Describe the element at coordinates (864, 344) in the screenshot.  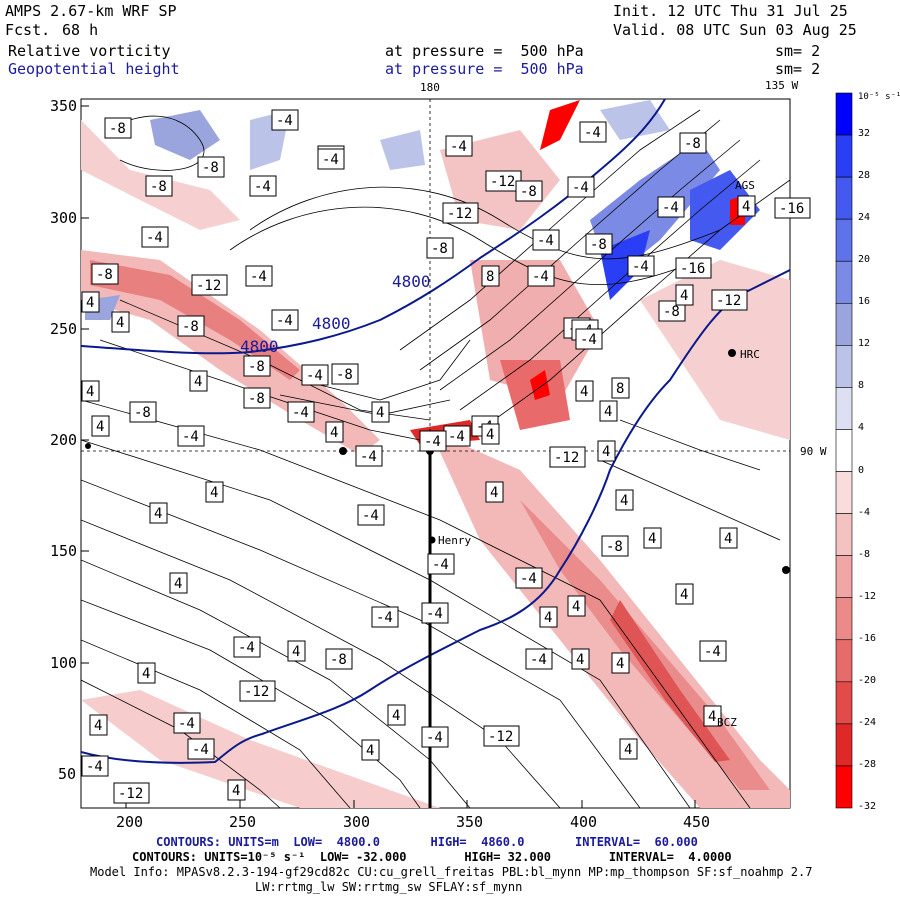
I see `colorbar-tick: 12` at that location.